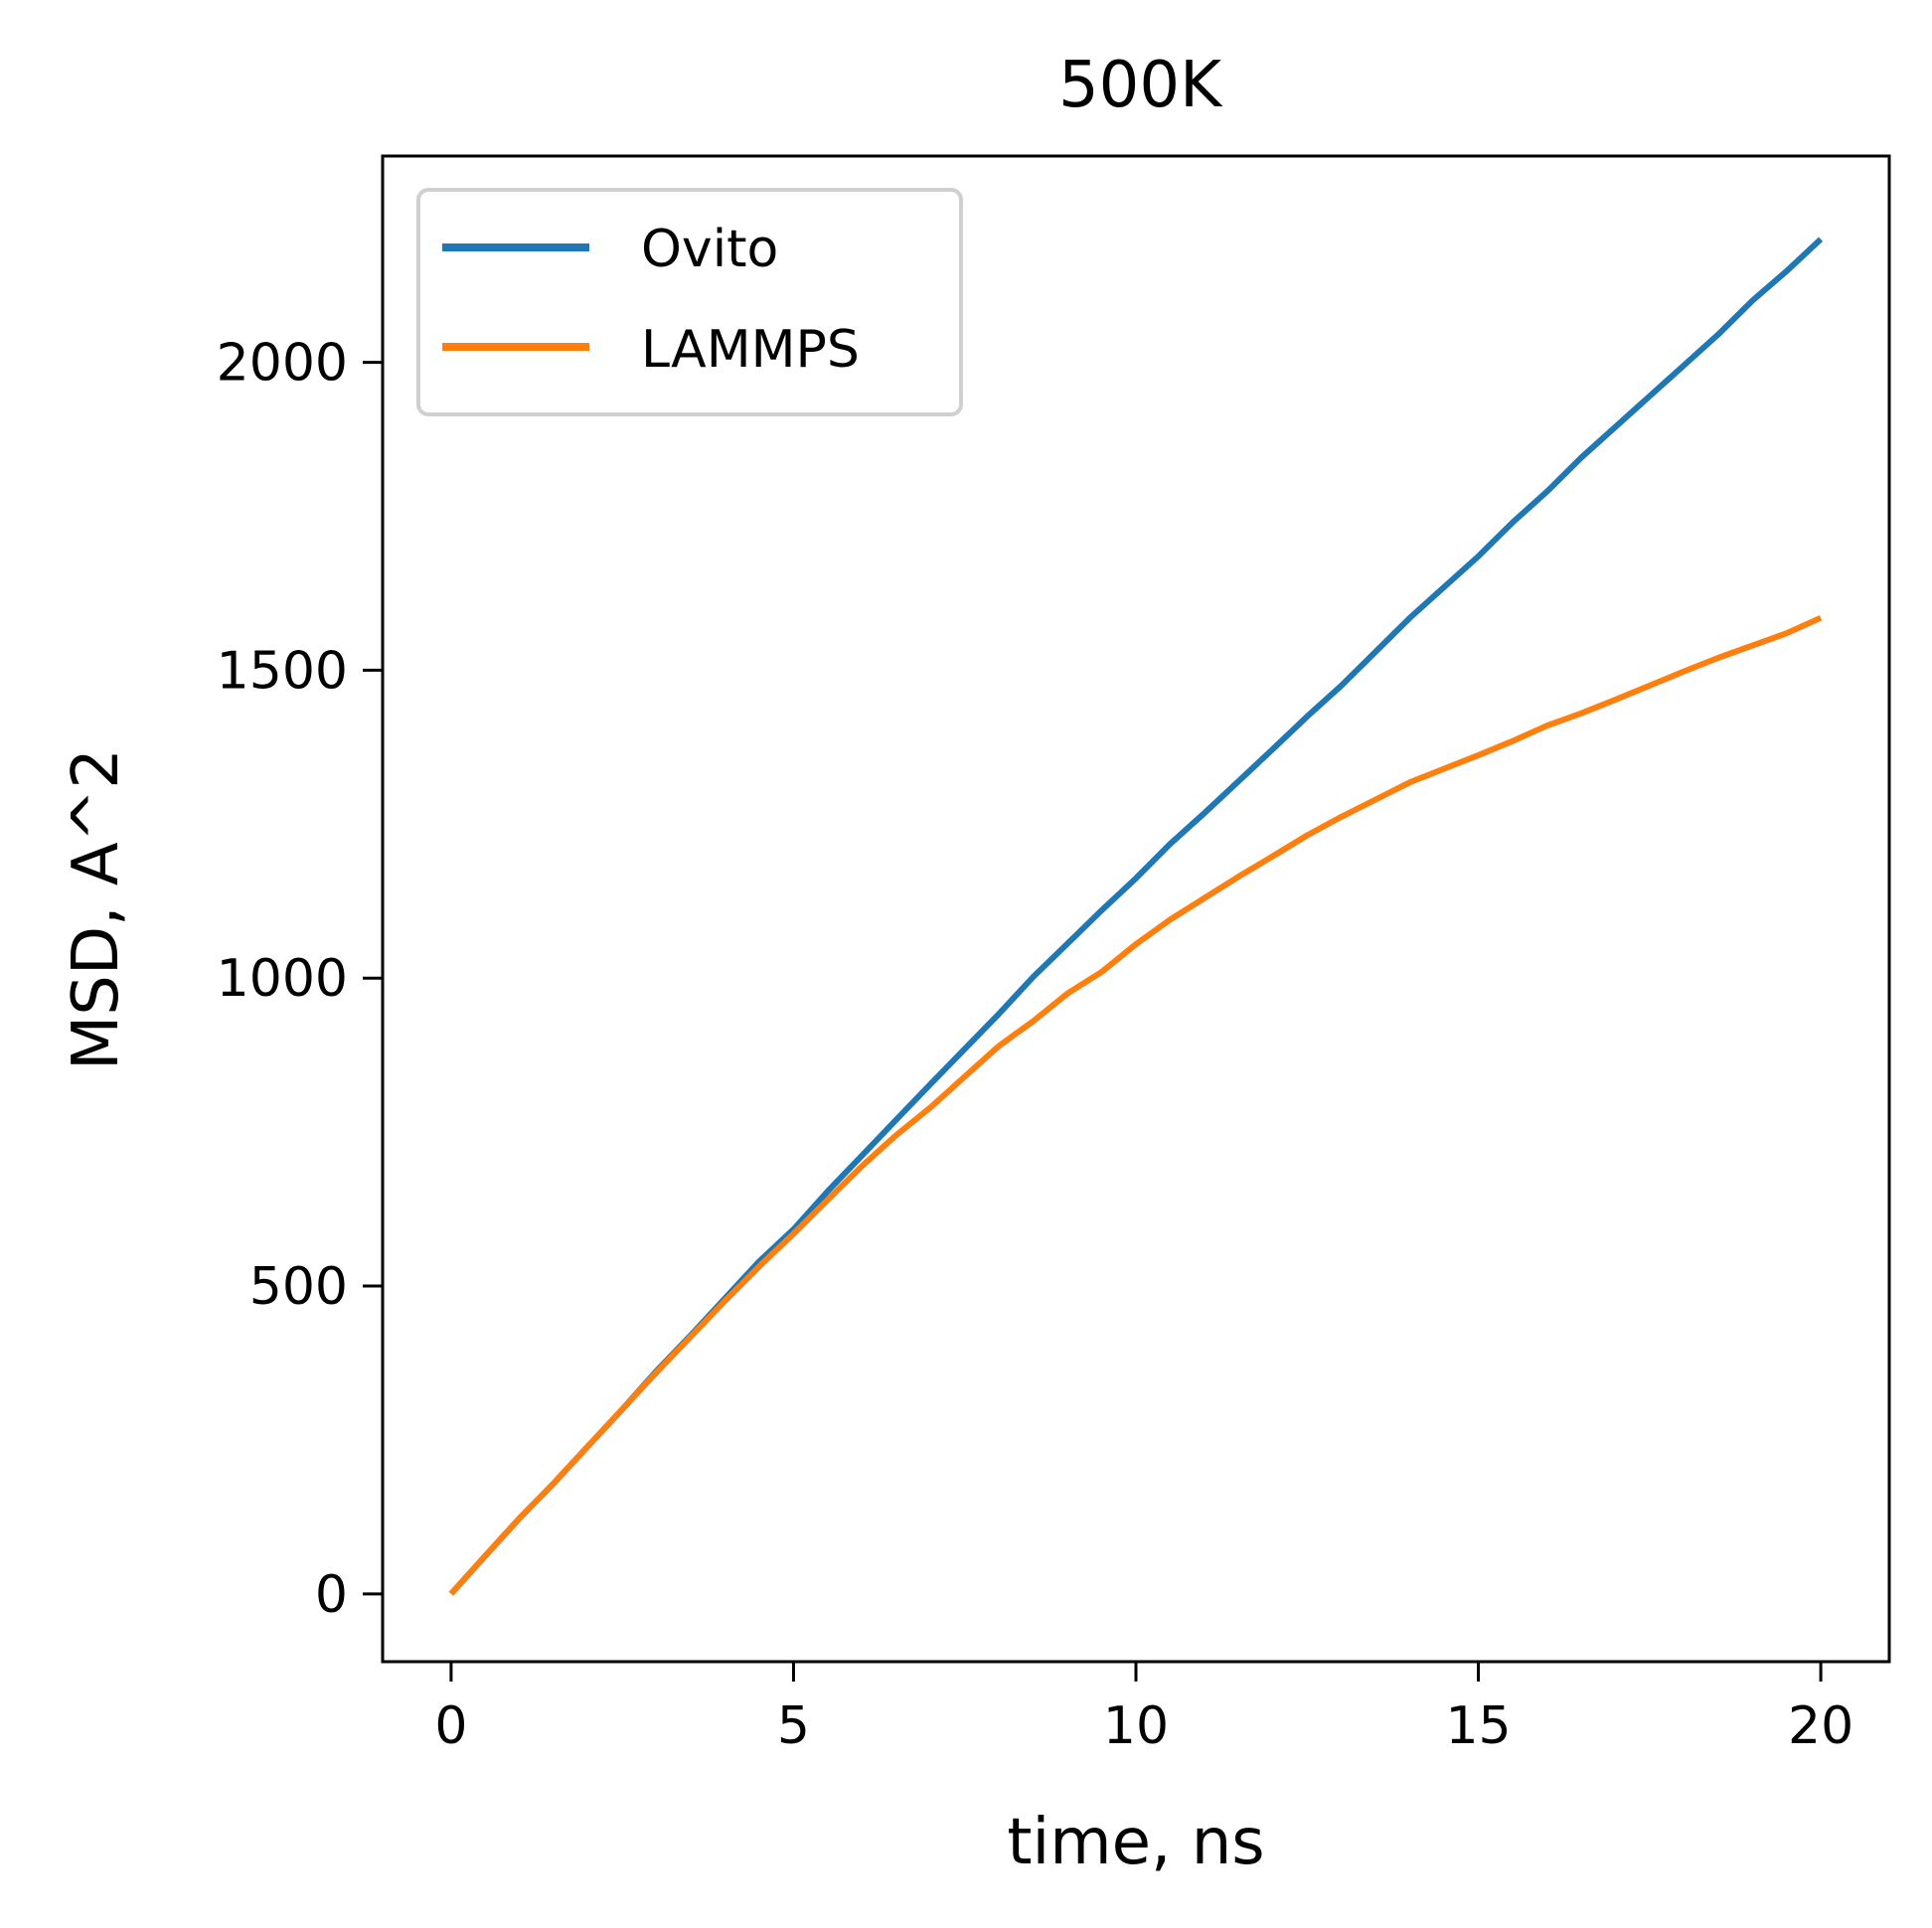 The height and width of the screenshot is (1928, 1932). What do you see at coordinates (689, 302) in the screenshot?
I see `legend: Ovito LAMMPS` at bounding box center [689, 302].